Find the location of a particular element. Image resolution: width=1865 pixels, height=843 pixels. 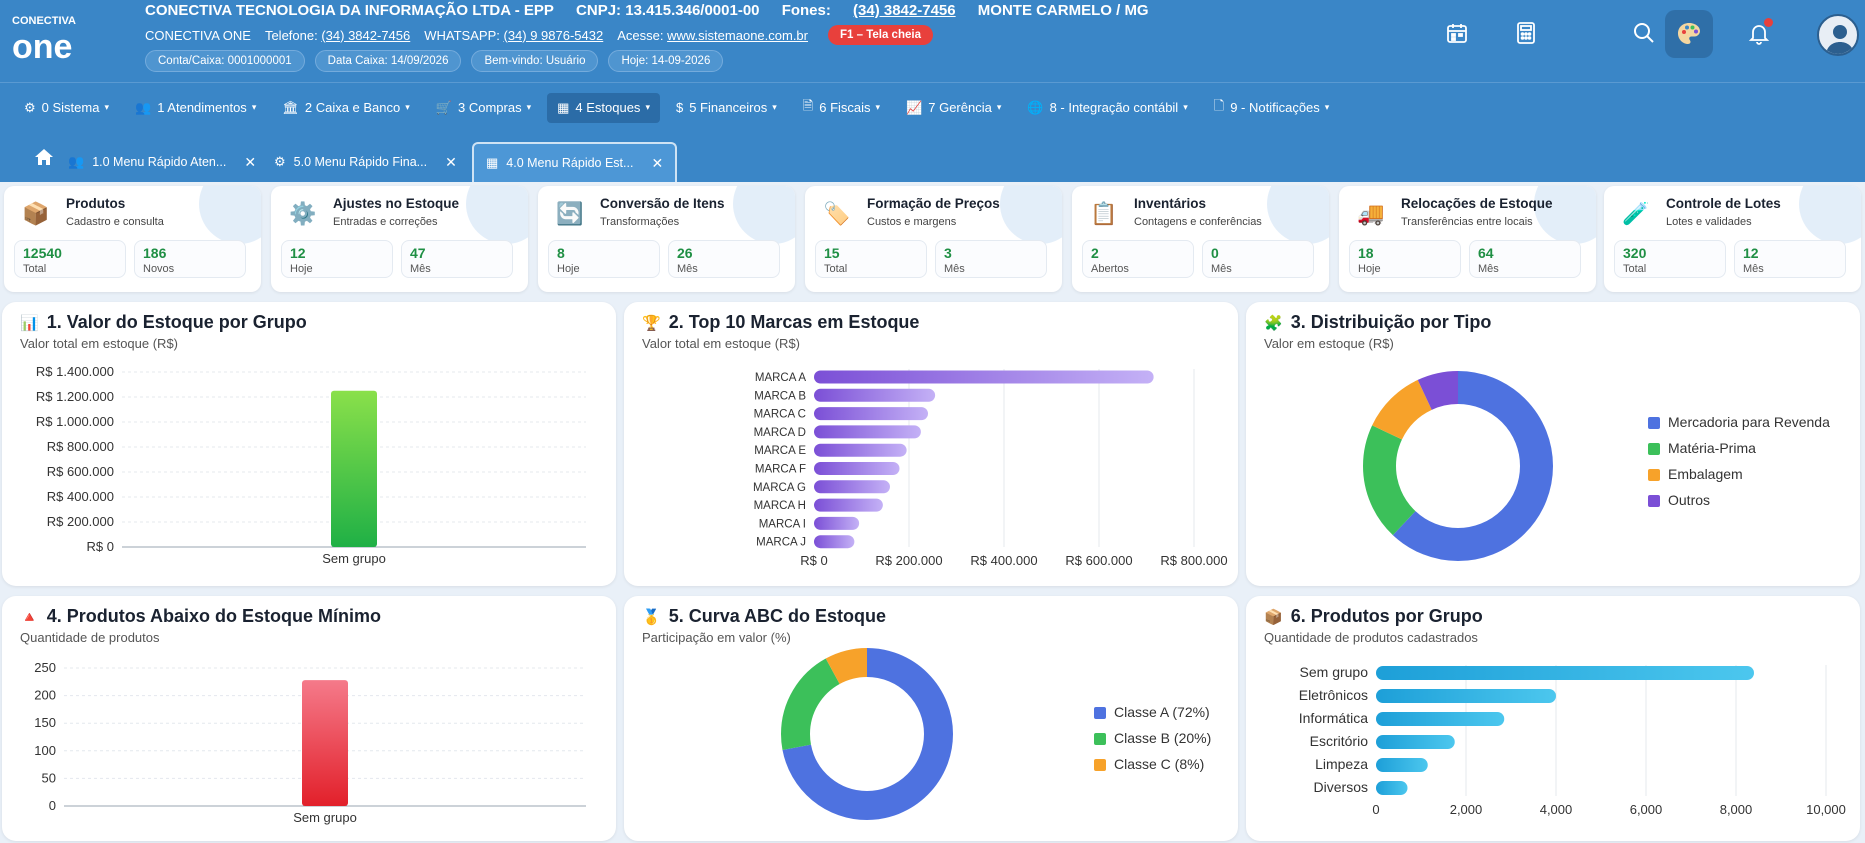

stat-box: 47 Mês is located at coordinates (457, 259).